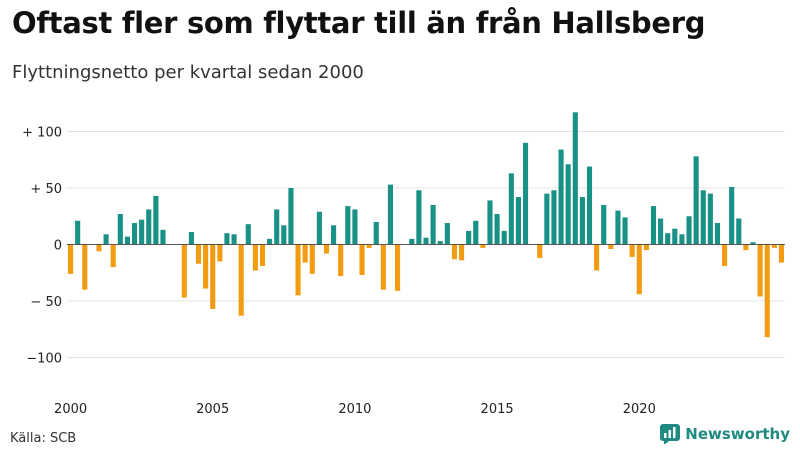 Image resolution: width=800 pixels, height=450 pixels. What do you see at coordinates (43, 438) in the screenshot?
I see `source-note: Källa: SCB` at bounding box center [43, 438].